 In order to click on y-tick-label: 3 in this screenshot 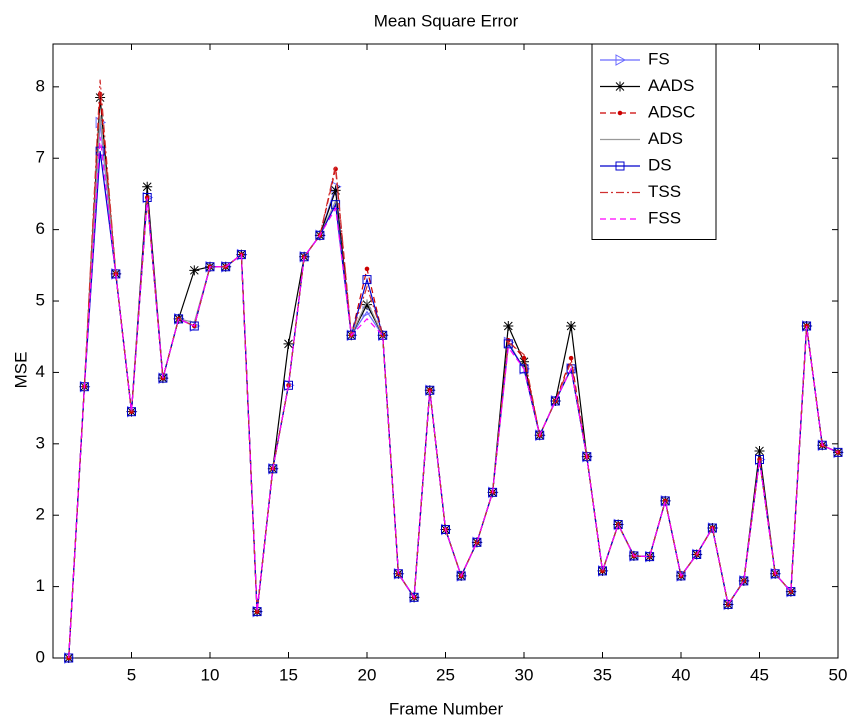, I will do `click(40, 442)`.